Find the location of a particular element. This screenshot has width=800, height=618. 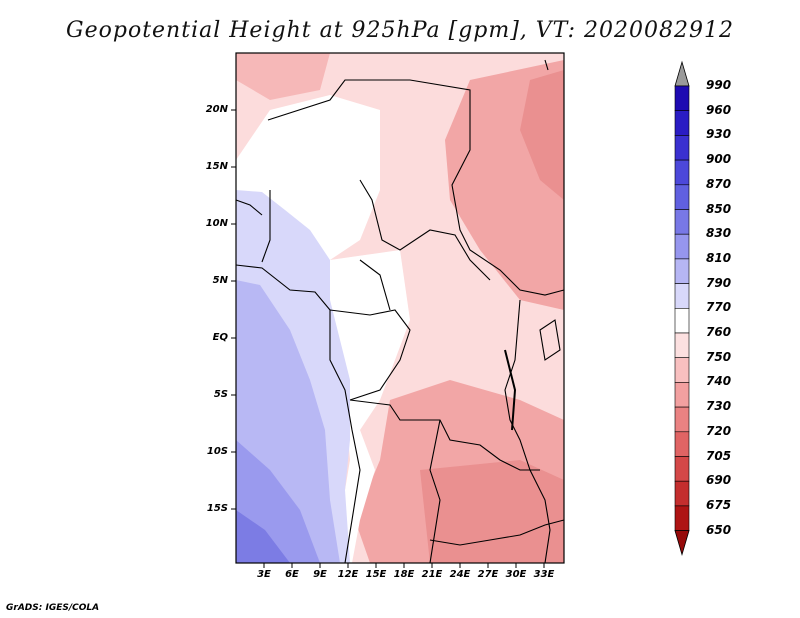

colorbar-label: 675 is located at coordinates (719, 504).